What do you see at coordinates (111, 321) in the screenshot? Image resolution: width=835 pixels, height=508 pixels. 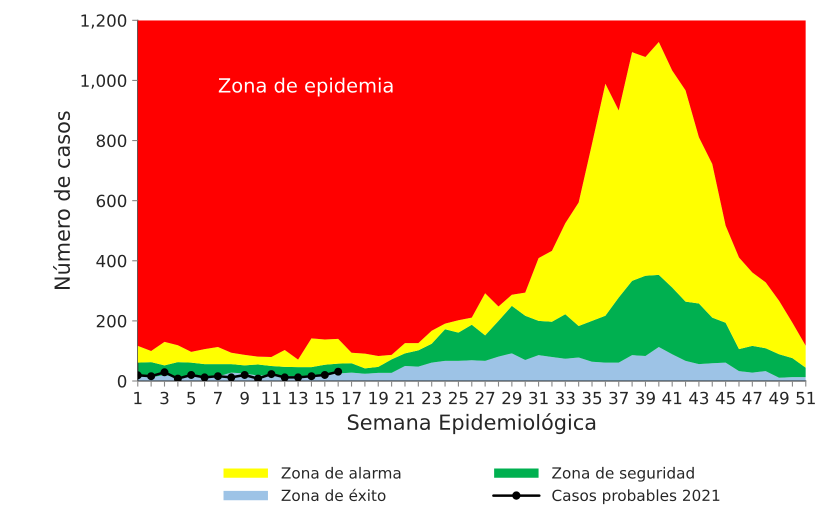 I see `y-tick-label: 200` at bounding box center [111, 321].